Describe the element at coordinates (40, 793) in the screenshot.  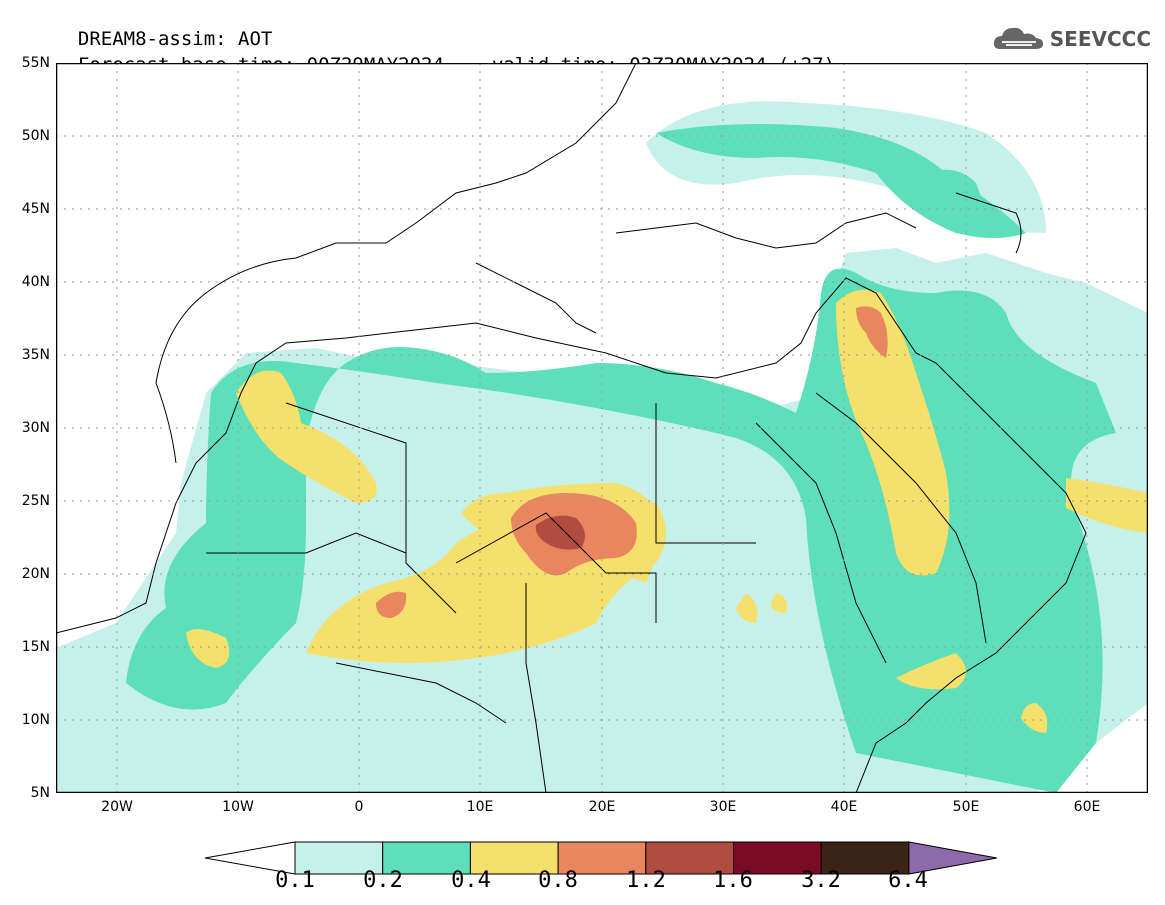
I see `lat-label: 5N` at that location.